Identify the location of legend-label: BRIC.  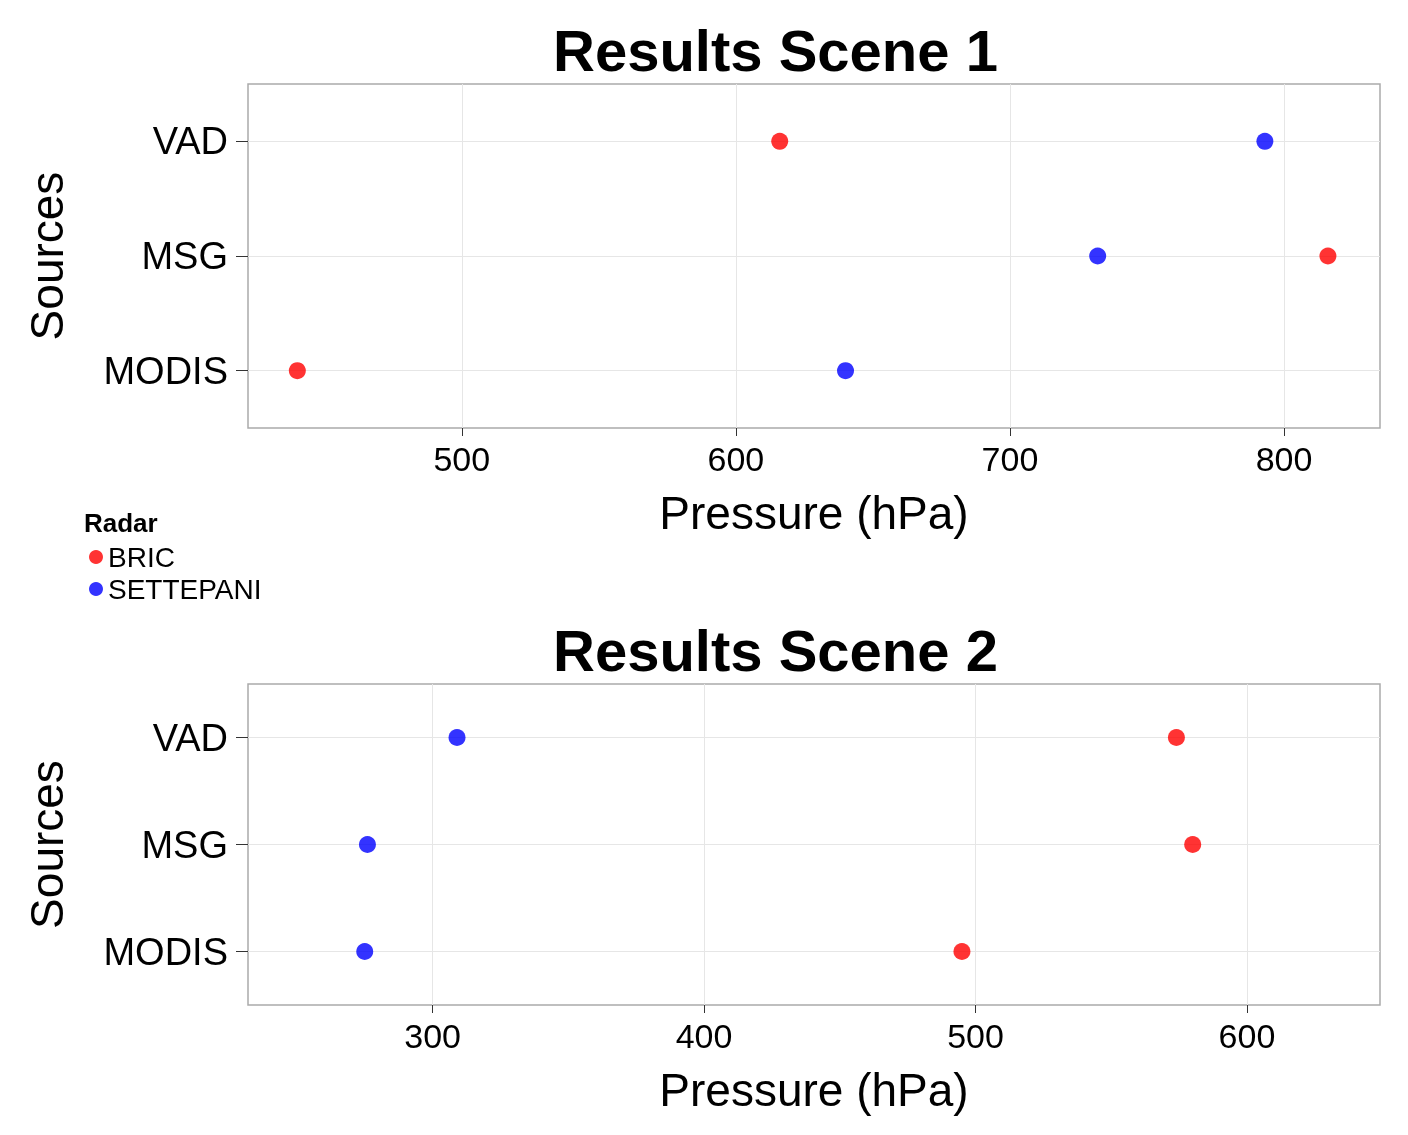
(141, 557).